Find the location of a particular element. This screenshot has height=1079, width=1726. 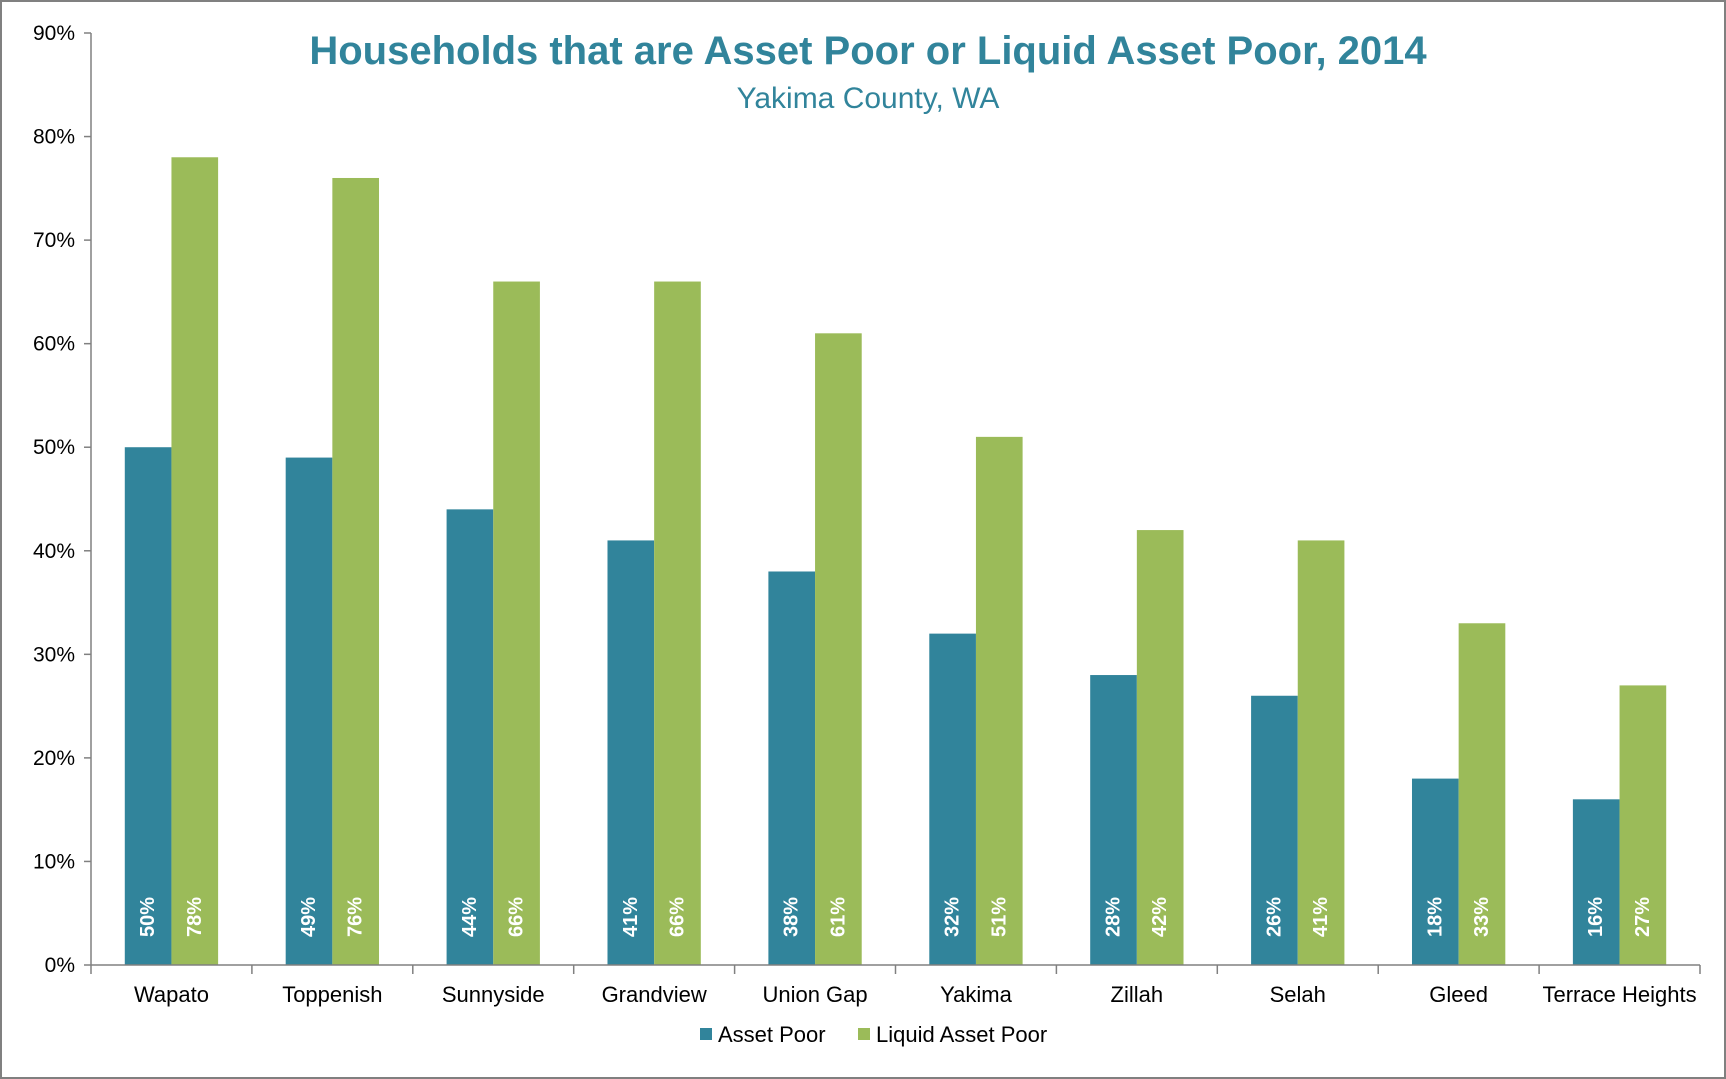

bar-value-label: 32% is located at coordinates (953, 917).